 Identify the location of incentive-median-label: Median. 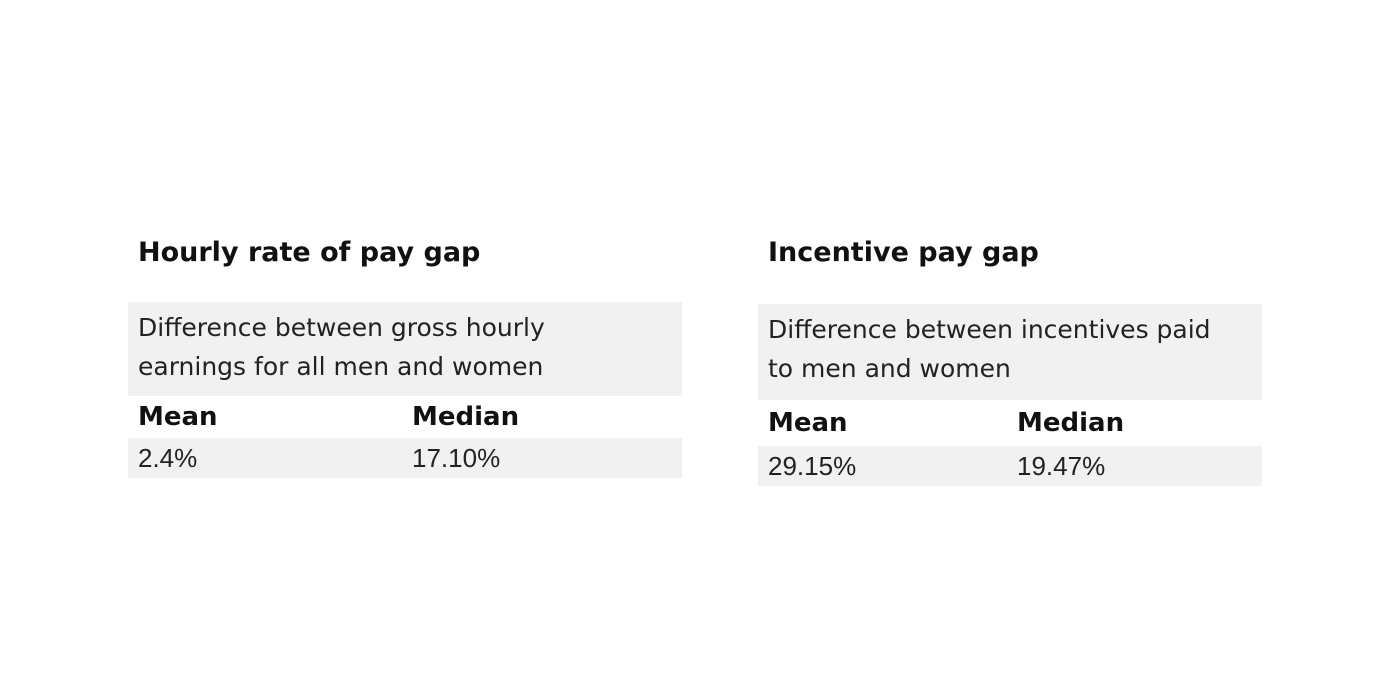
(1071, 423).